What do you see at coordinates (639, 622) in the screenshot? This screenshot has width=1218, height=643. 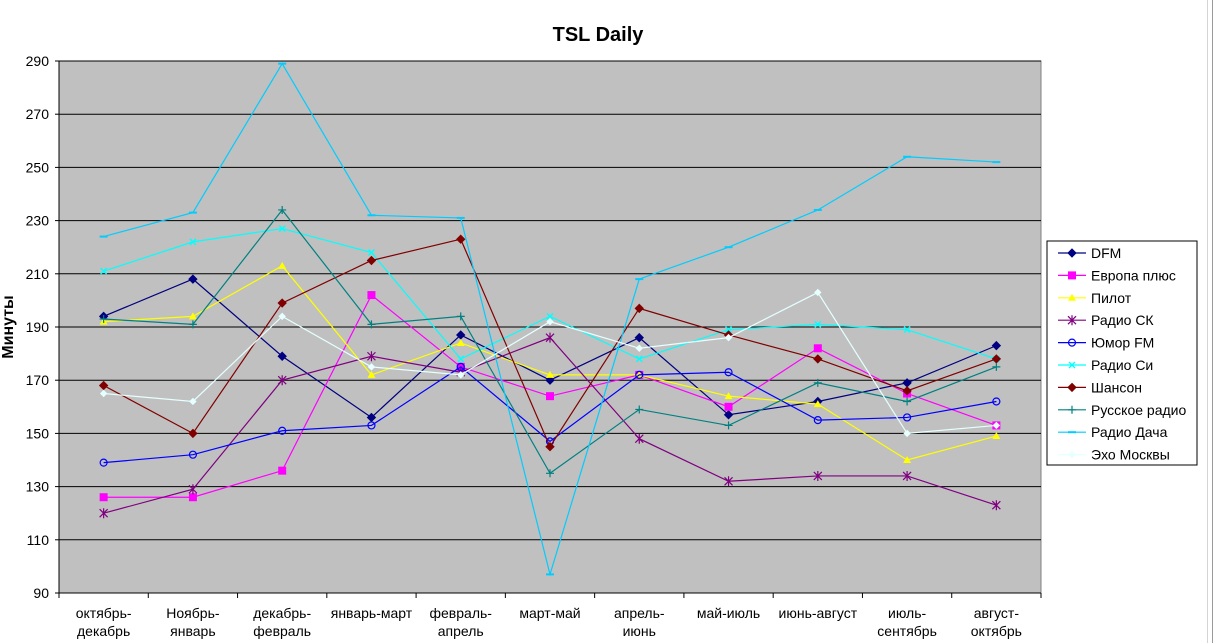 I see `x-tick-label: апрель-июнь` at bounding box center [639, 622].